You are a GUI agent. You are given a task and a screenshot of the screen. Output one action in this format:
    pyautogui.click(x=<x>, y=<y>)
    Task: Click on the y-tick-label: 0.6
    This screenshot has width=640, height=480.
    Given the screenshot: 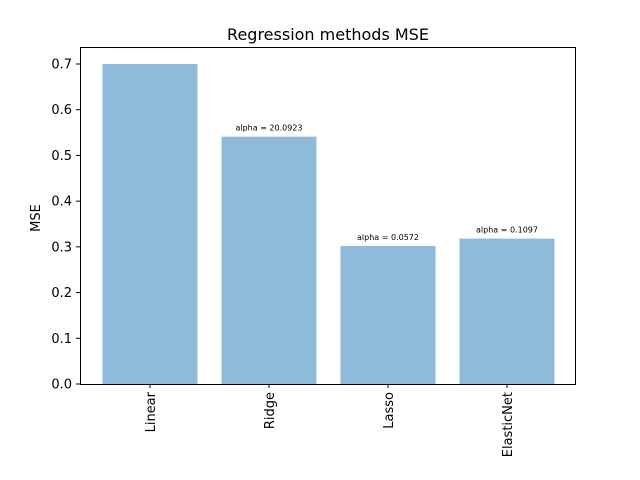 What is the action you would take?
    pyautogui.click(x=61, y=110)
    